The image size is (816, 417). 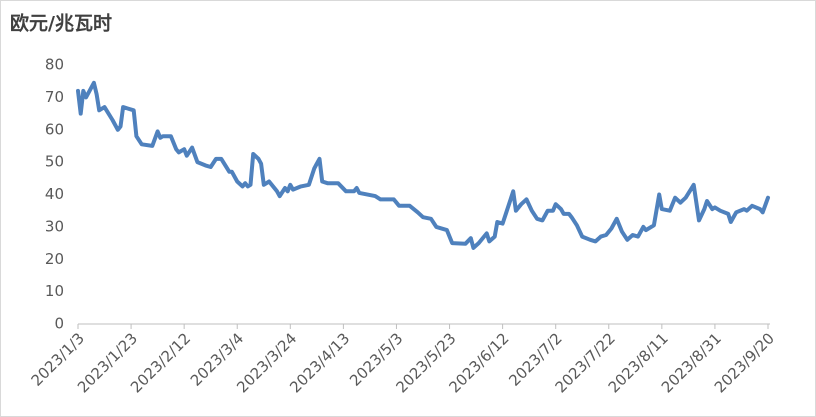 I want to click on y-tick-label: 30, so click(x=54, y=226).